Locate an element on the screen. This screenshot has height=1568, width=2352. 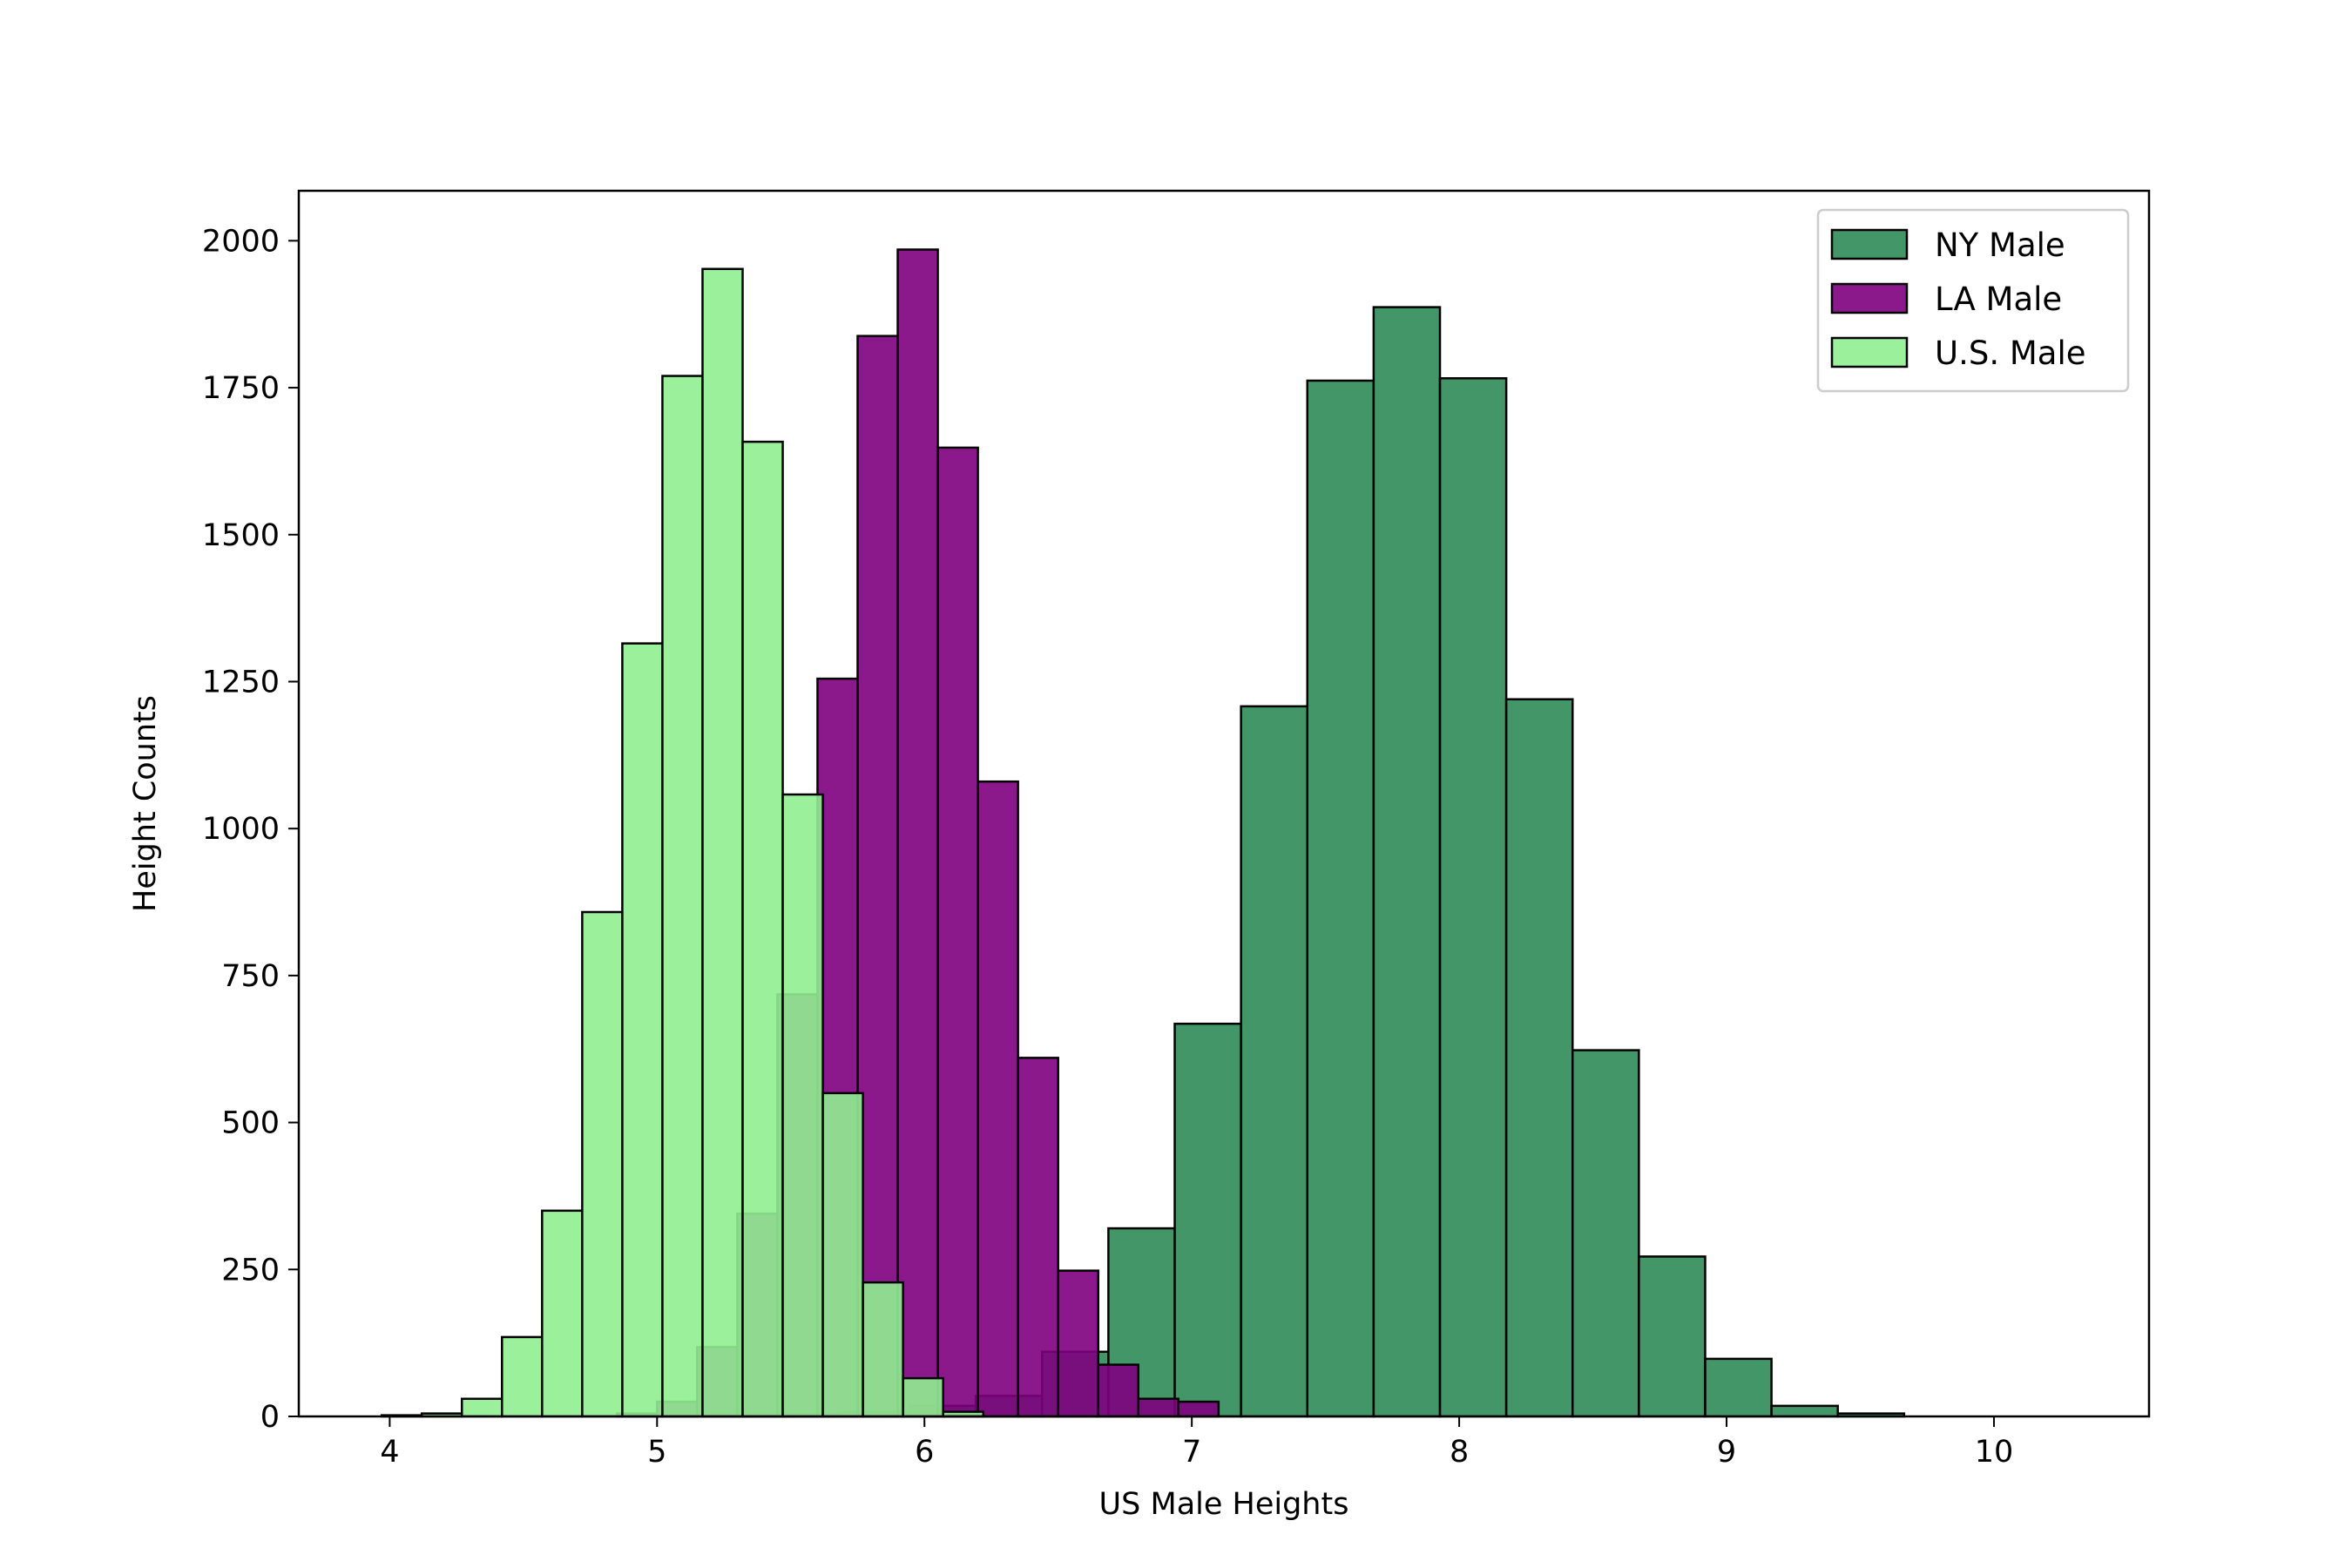
legend-label: LA Male is located at coordinates (1999, 299).